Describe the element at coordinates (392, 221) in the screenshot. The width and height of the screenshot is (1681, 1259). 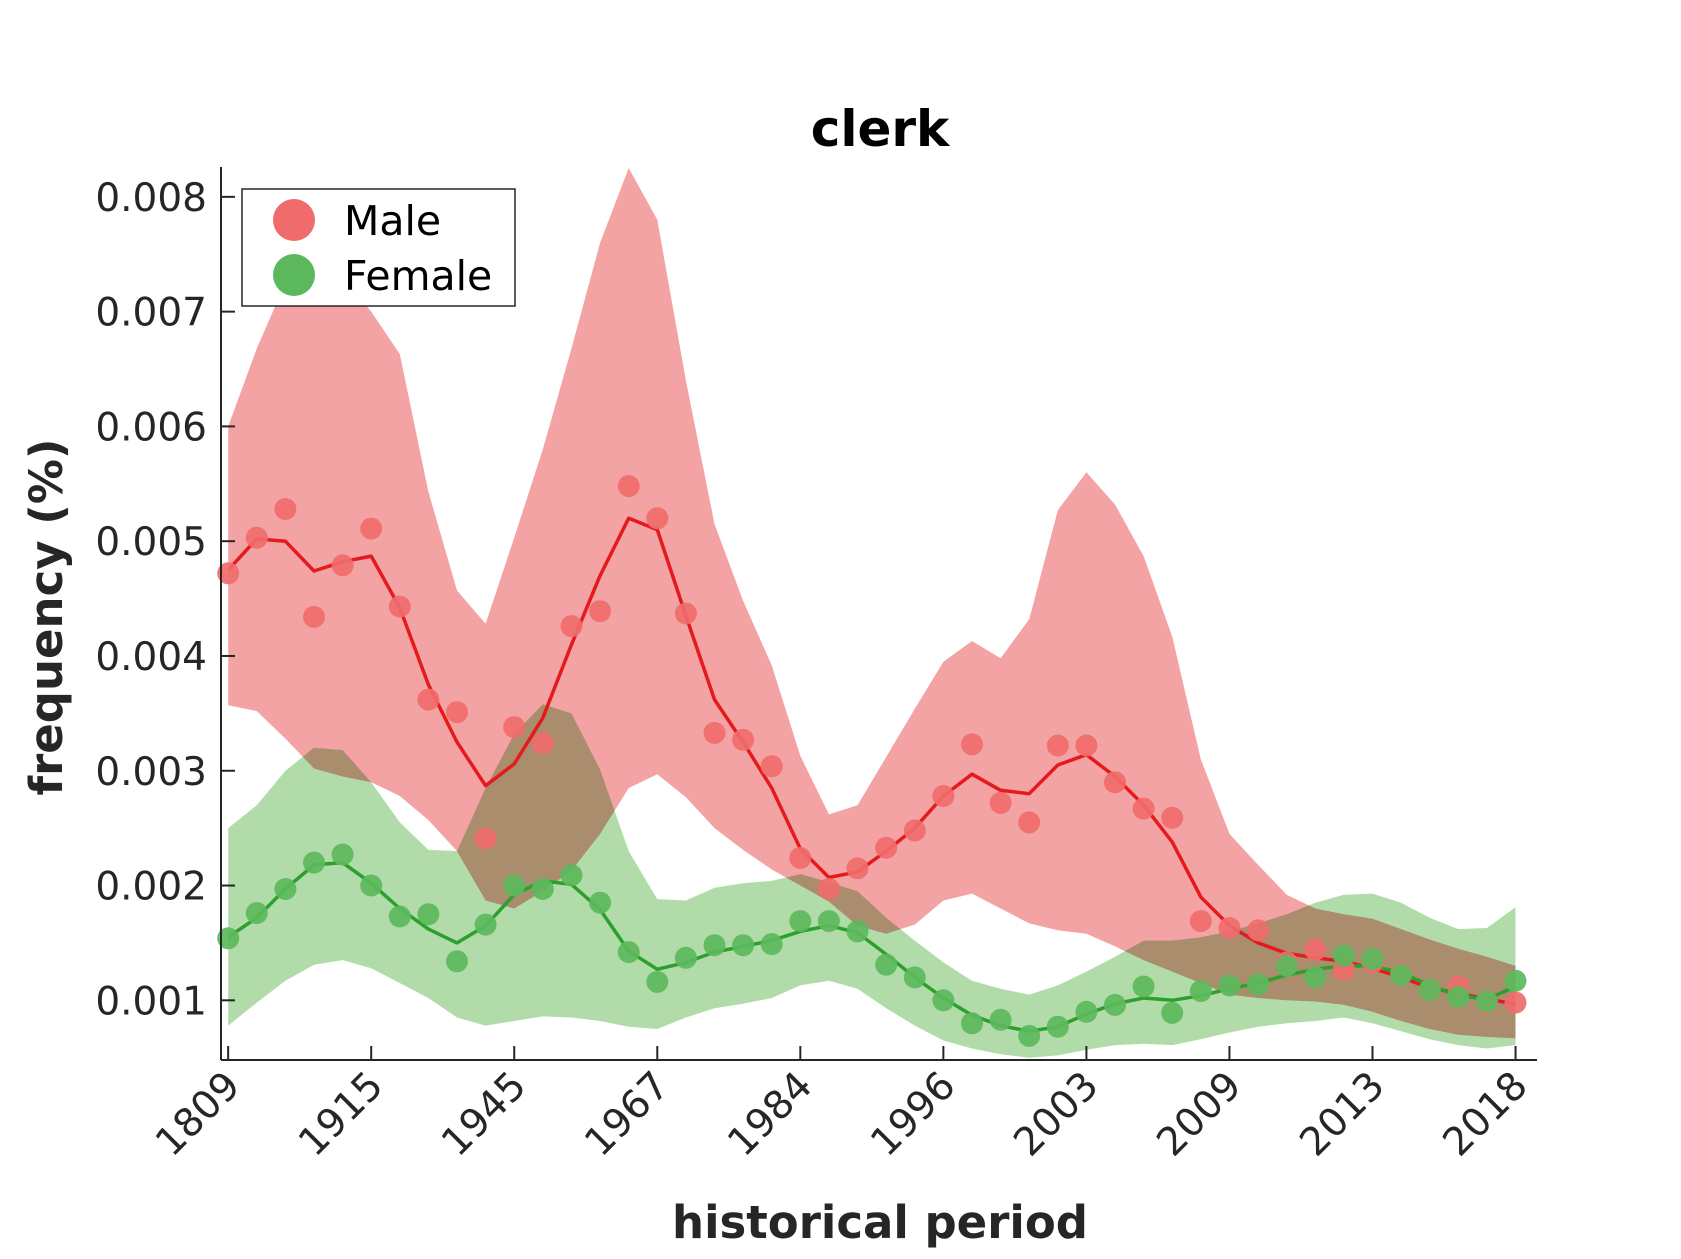
I see `legend-label-male: Male` at that location.